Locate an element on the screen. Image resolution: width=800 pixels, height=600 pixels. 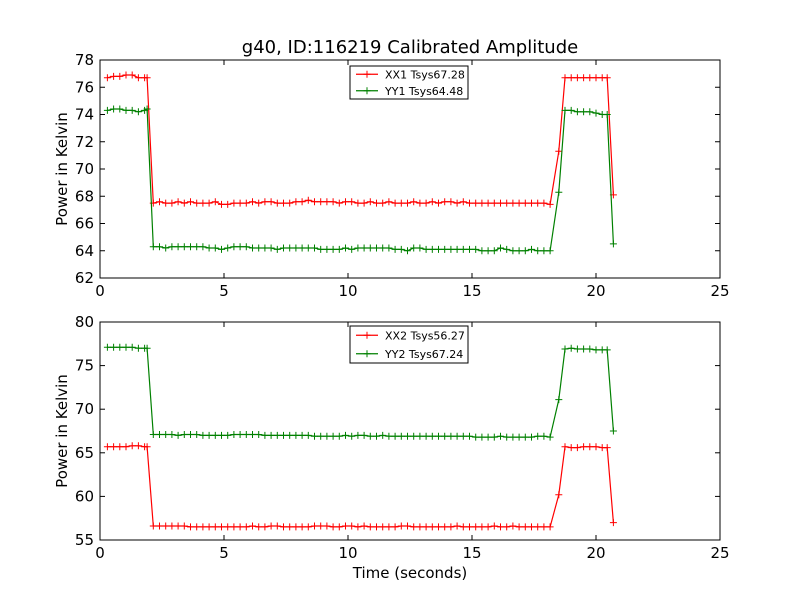
y-tick-label: 70 is located at coordinates (84, 169).